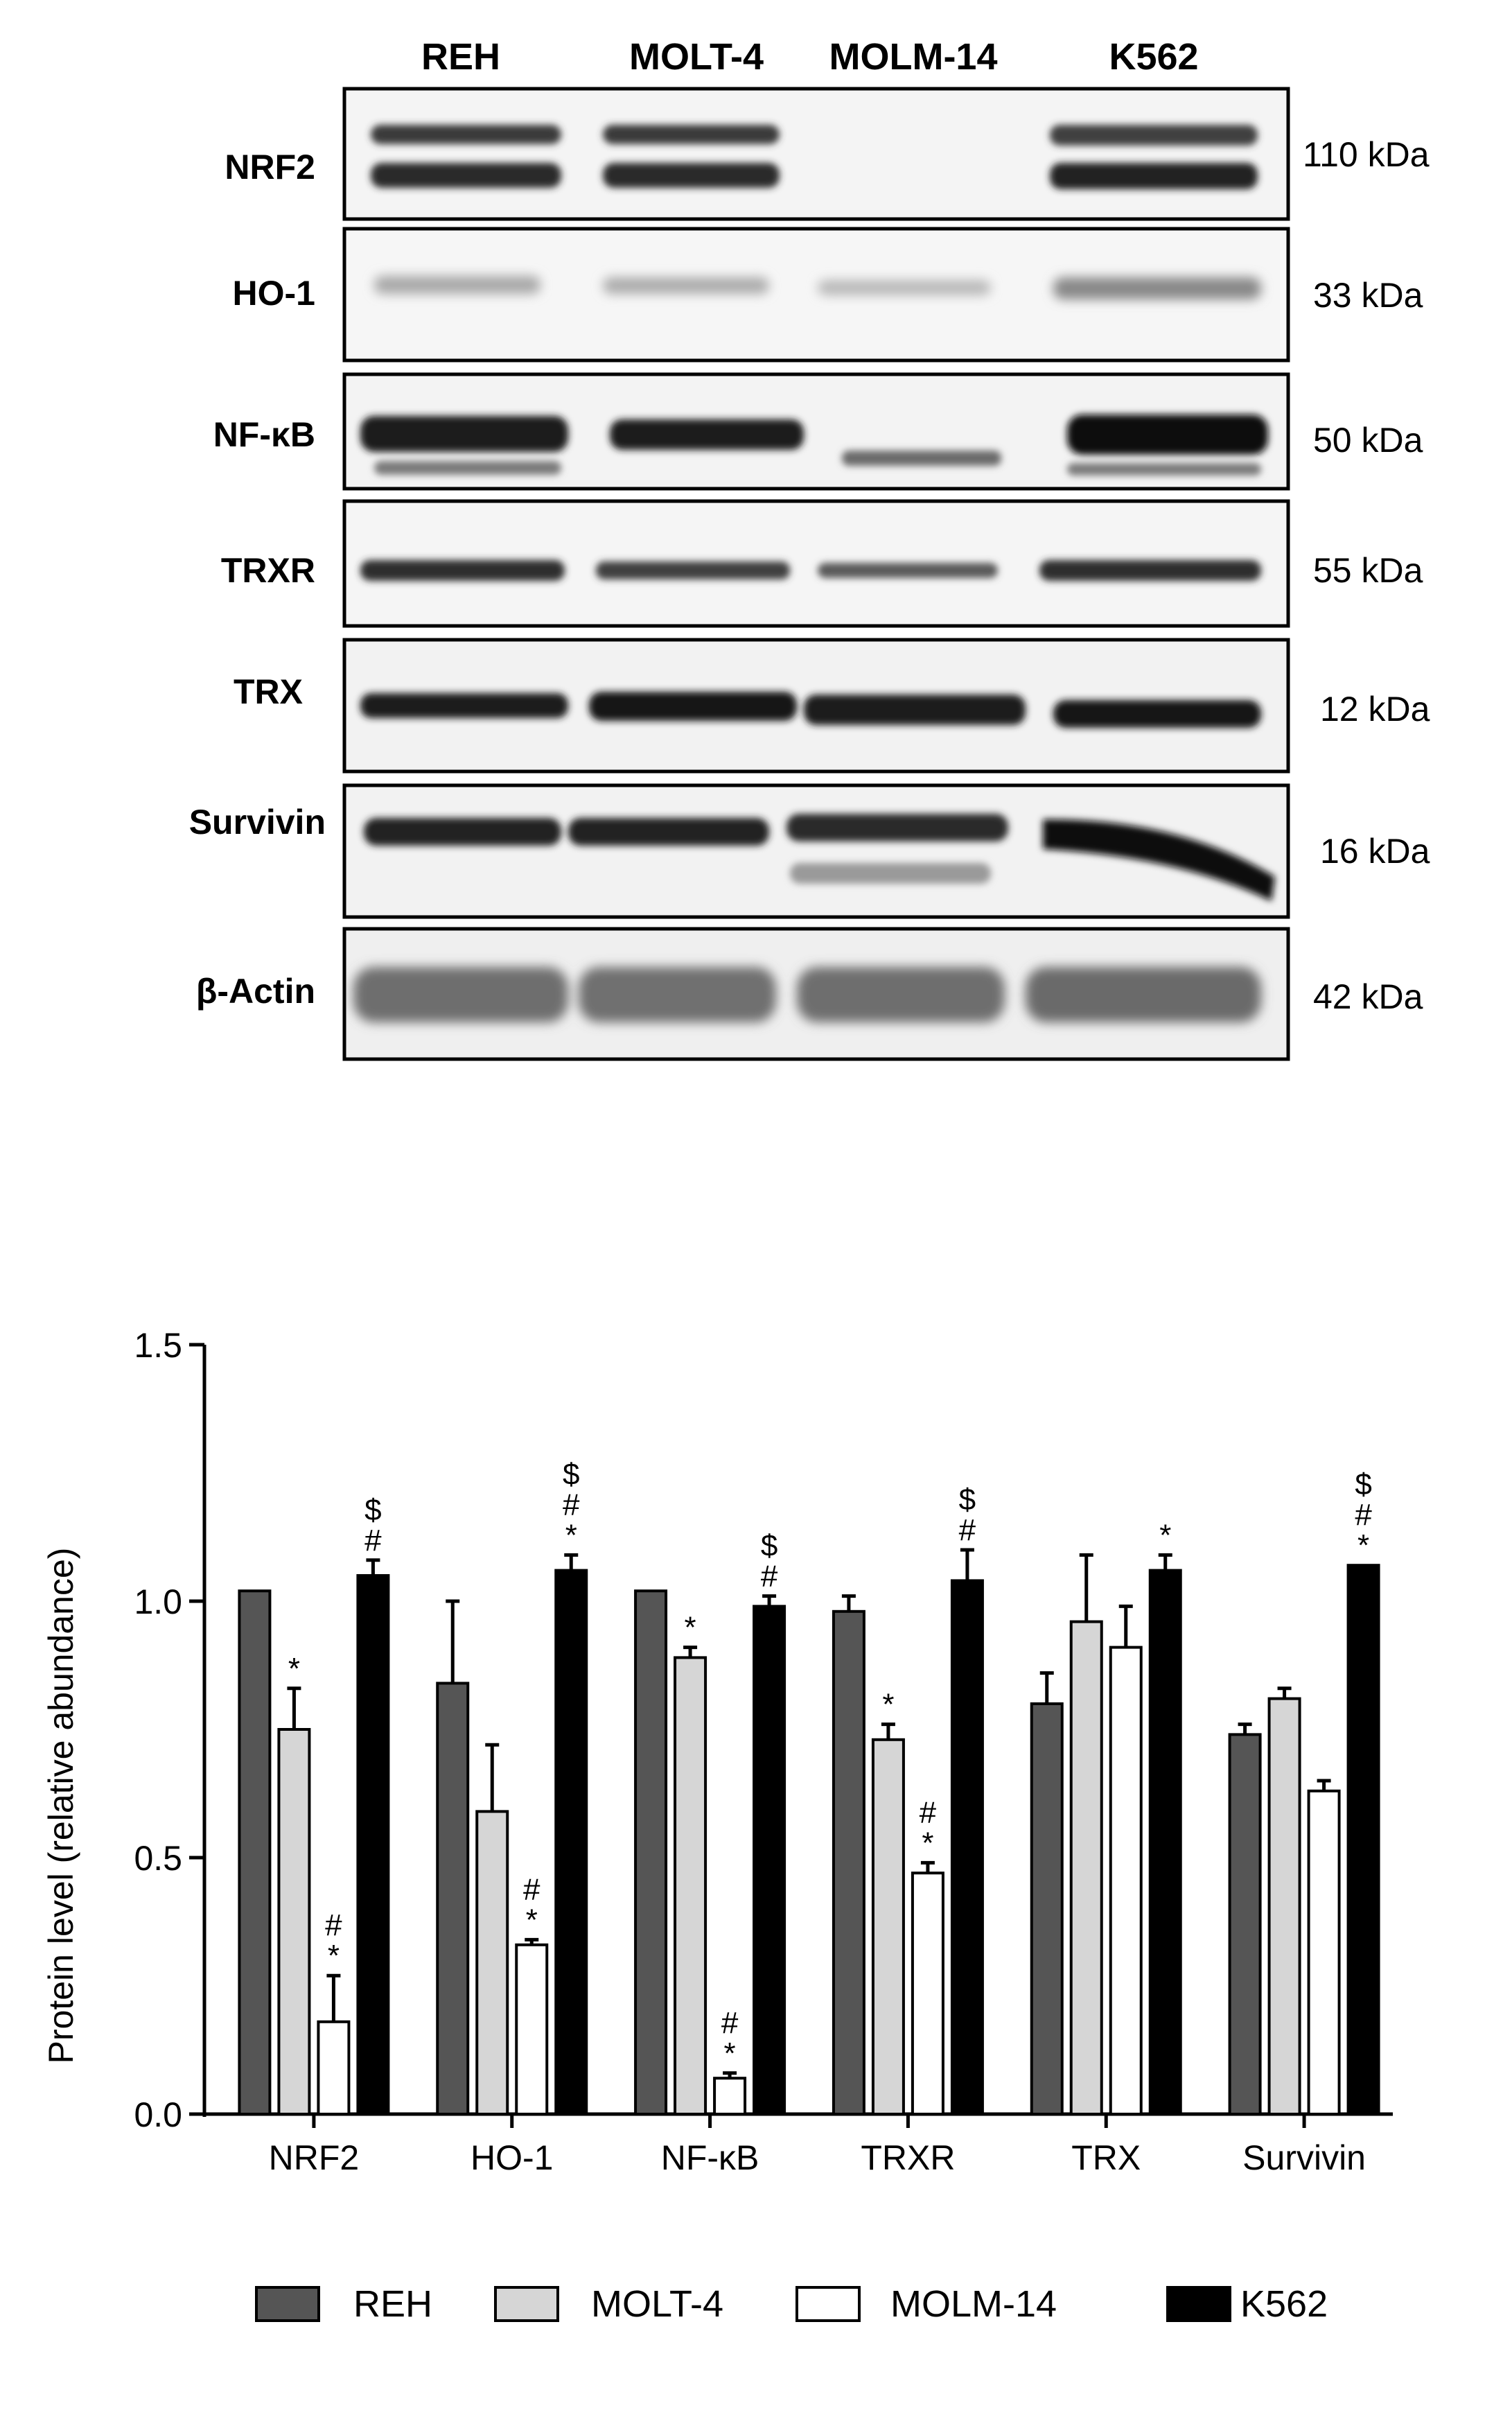 The width and height of the screenshot is (1512, 2417). Describe the element at coordinates (460, 57) in the screenshot. I see `lane-label-reh: REH` at that location.